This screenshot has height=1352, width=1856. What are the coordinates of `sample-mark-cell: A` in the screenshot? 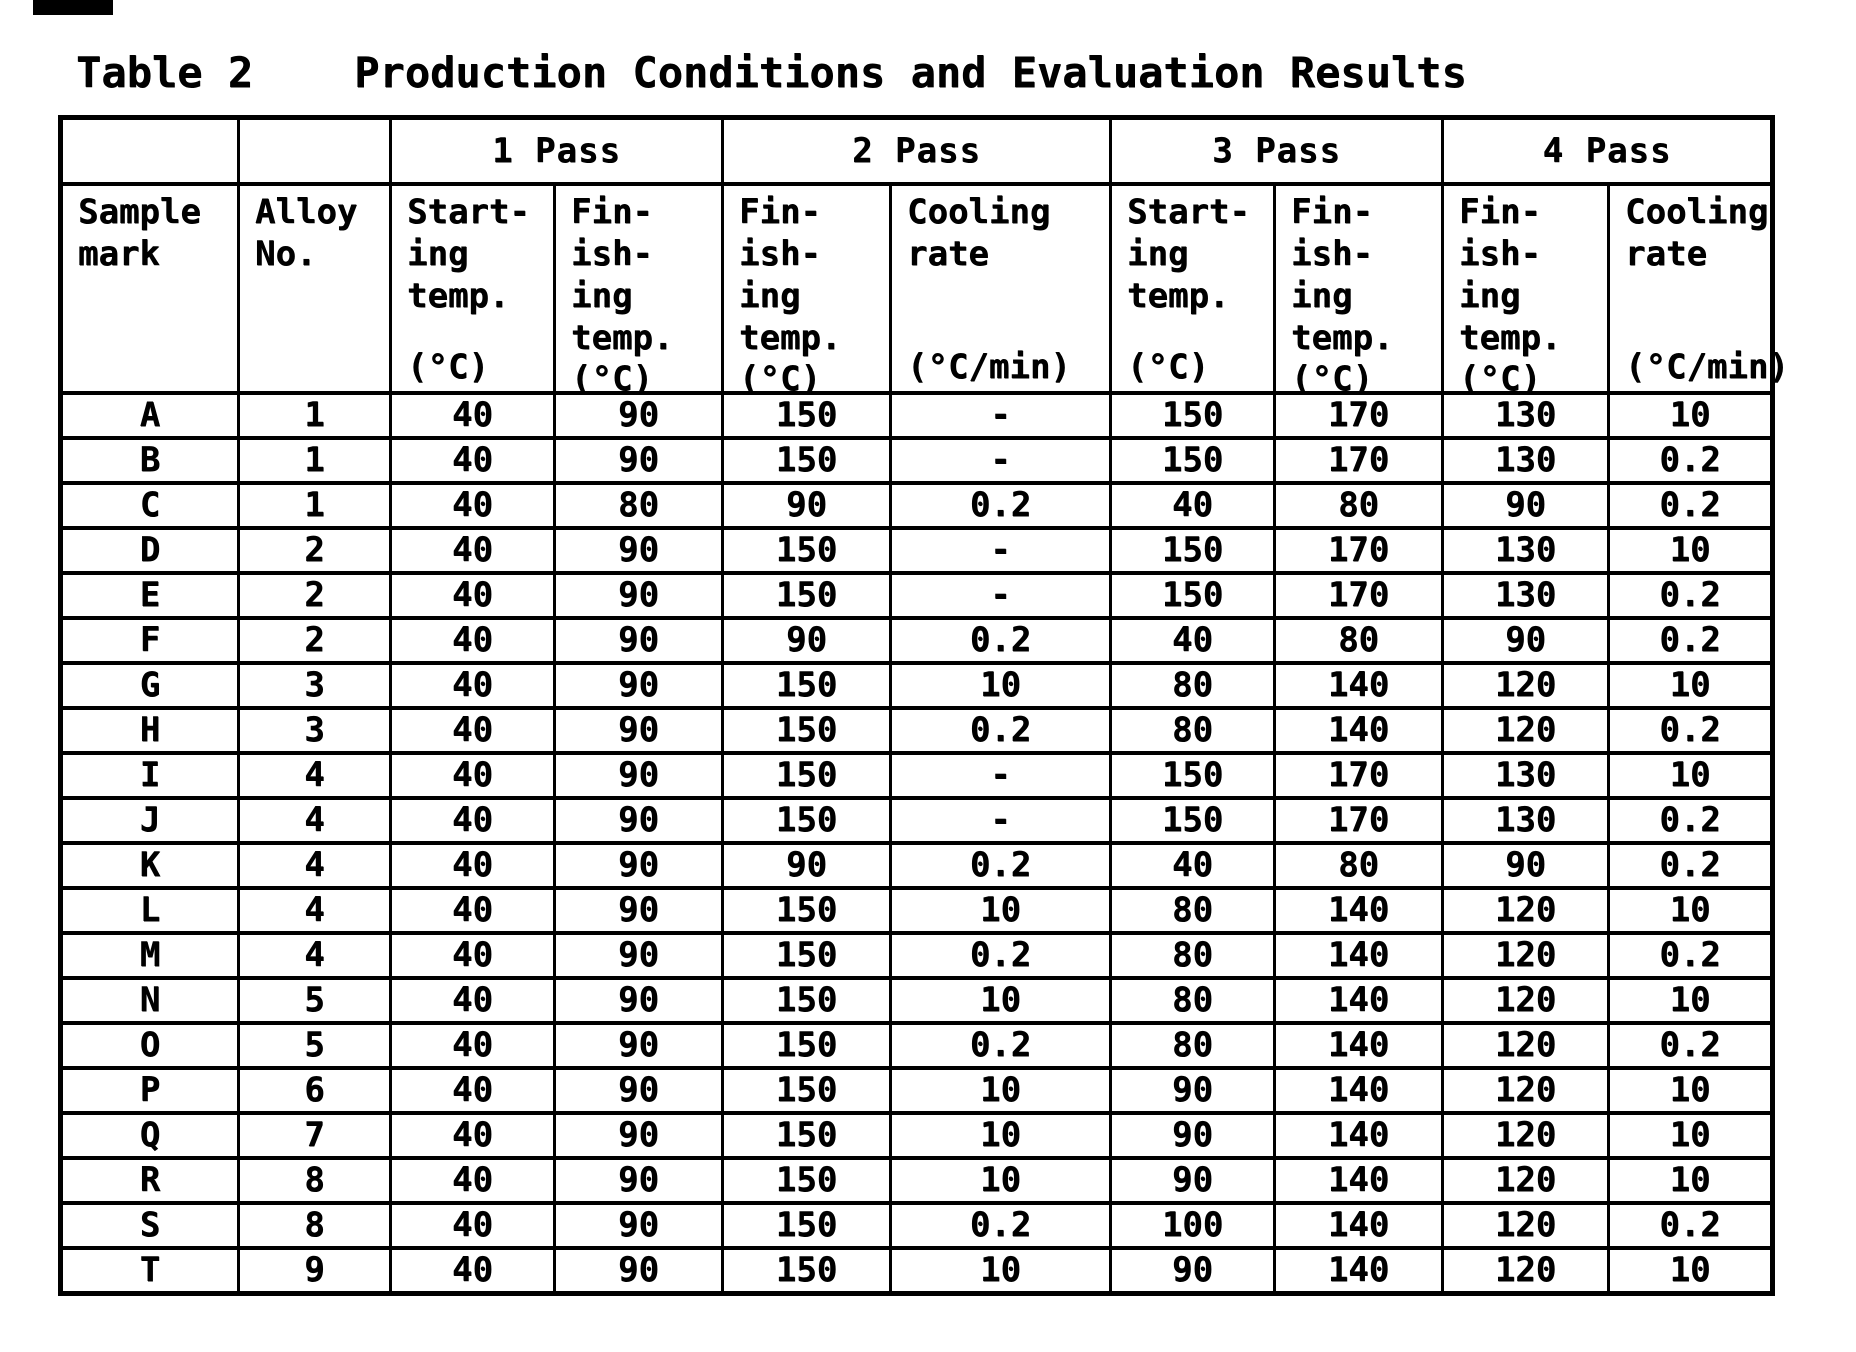 It's located at (149, 415).